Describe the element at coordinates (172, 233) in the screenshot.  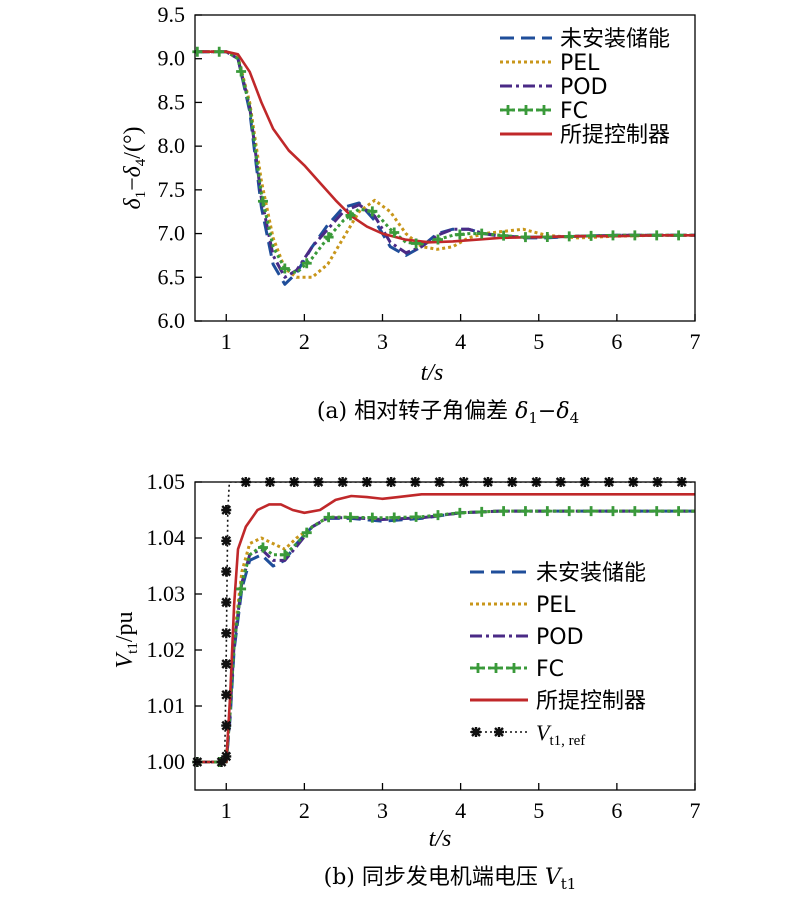
I see `y-tick-label: 7.0` at that location.